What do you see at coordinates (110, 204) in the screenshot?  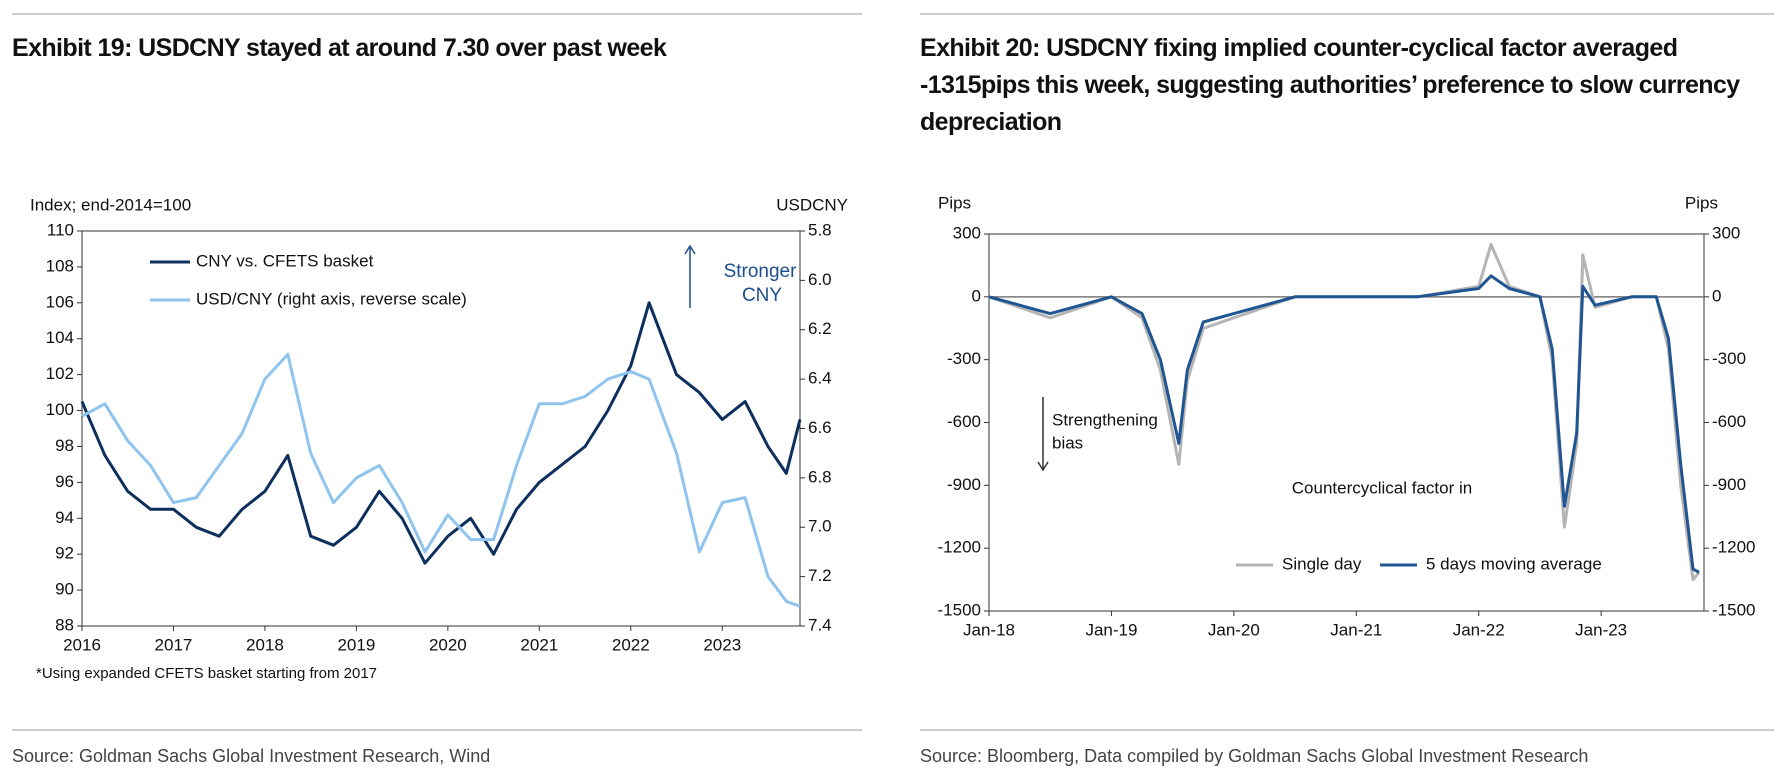 I see `y-axis-label: Index; end-2014=100` at bounding box center [110, 204].